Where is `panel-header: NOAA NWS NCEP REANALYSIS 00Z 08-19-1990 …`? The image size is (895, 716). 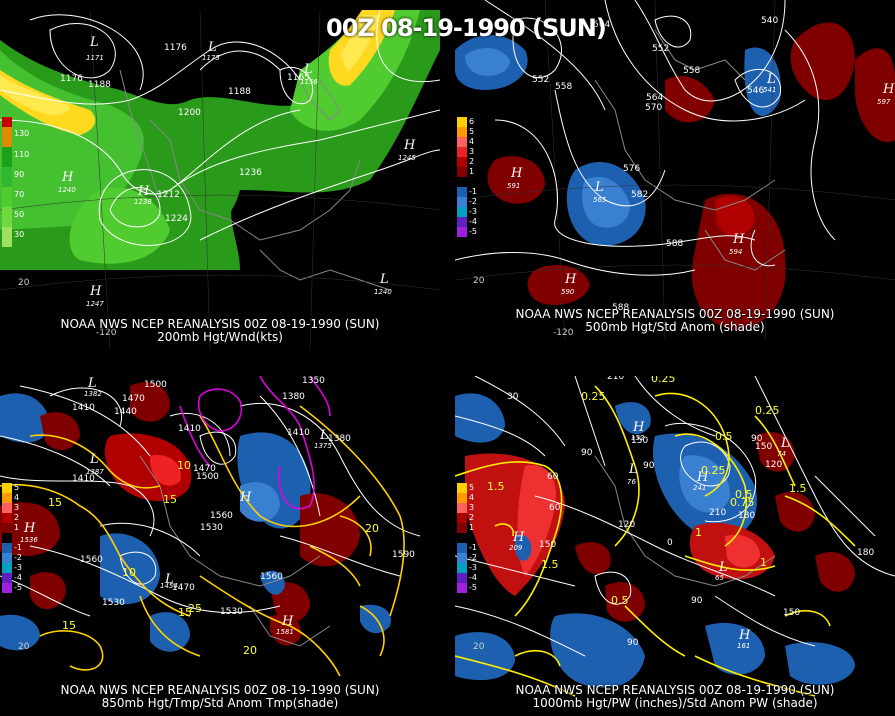
panel-header: NOAA NWS NCEP REANALYSIS 00Z 08-19-1990 … is located at coordinates (675, 690).